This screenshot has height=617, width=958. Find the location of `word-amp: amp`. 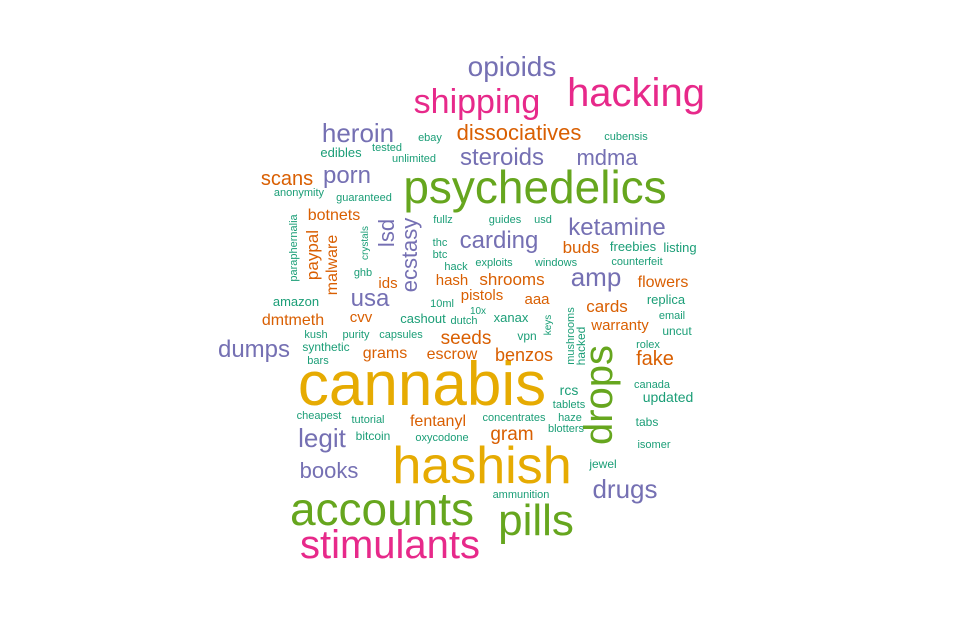

word-amp: amp is located at coordinates (596, 277).